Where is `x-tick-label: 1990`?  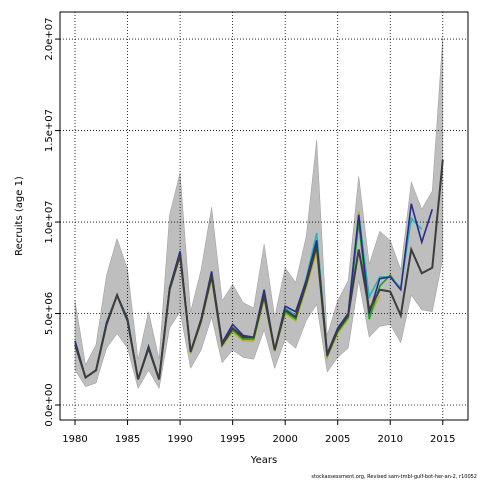 x-tick-label: 1990 is located at coordinates (179, 439).